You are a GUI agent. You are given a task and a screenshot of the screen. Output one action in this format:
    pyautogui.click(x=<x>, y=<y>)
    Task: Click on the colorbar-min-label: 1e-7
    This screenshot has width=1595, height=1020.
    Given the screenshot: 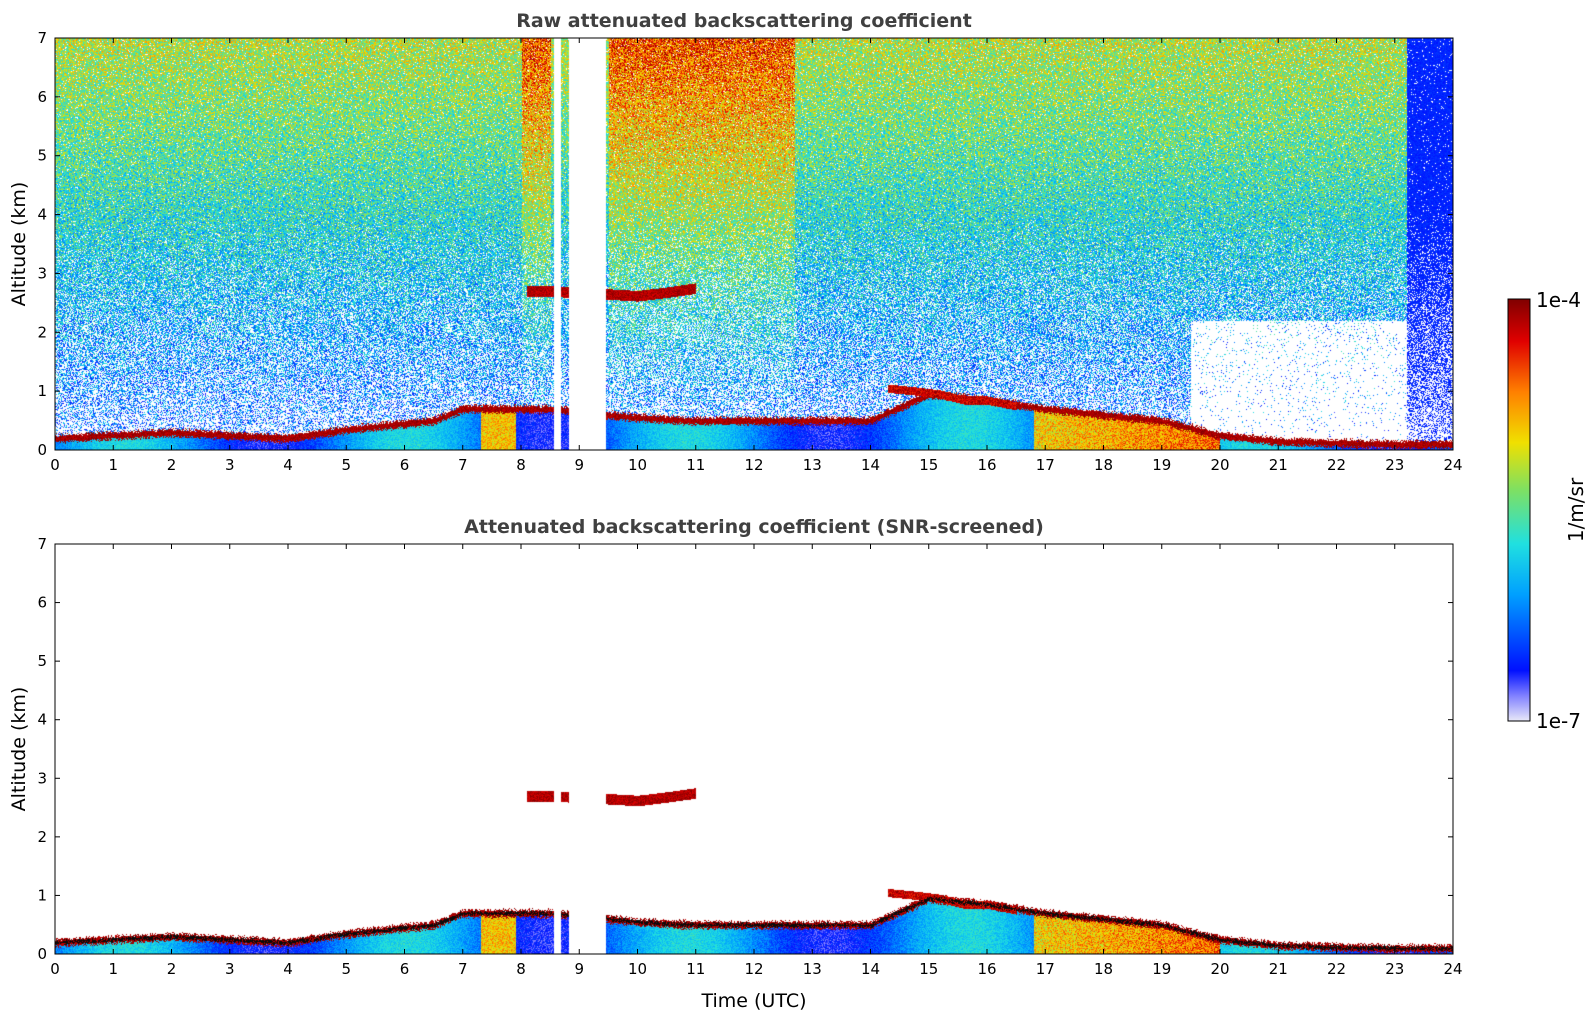 What is the action you would take?
    pyautogui.click(x=1558, y=721)
    